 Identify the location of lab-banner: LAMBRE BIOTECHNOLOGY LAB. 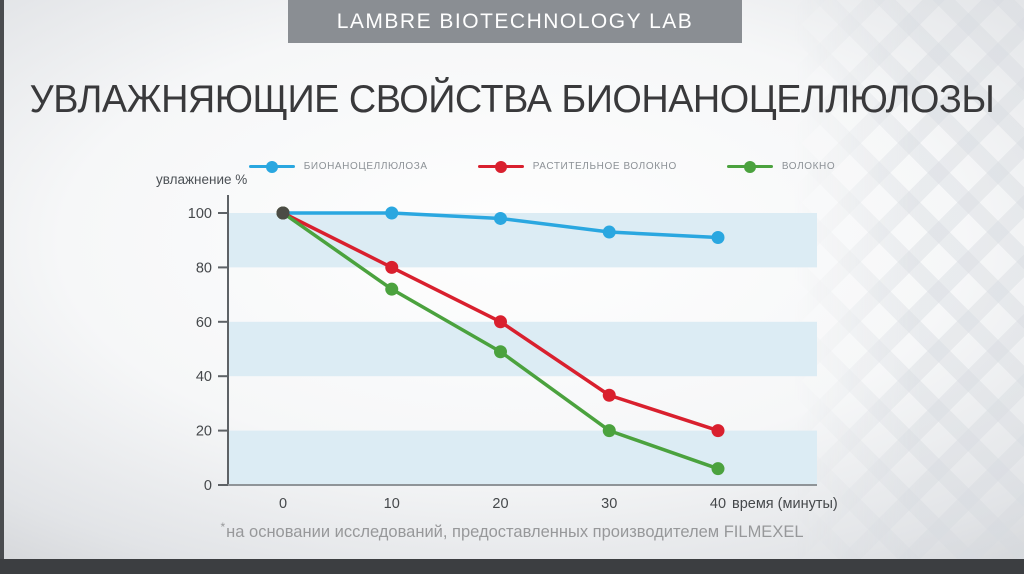
(515, 21).